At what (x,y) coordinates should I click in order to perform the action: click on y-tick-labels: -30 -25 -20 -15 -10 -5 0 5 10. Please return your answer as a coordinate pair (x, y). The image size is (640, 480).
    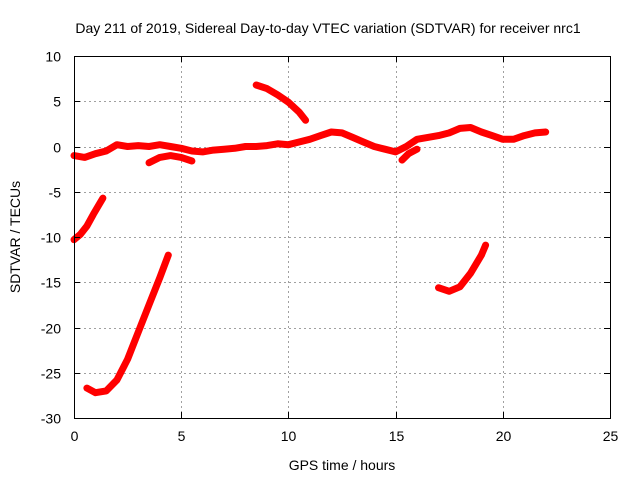
    Looking at the image, I should click on (51, 238).